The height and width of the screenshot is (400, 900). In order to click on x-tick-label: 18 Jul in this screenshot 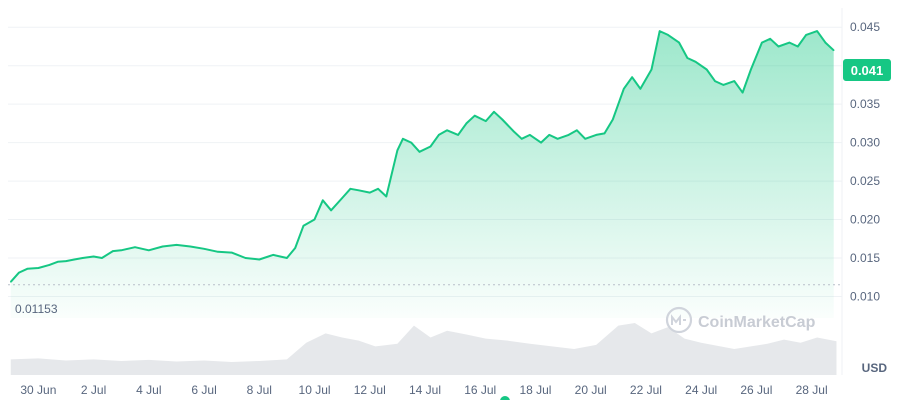, I will do `click(535, 390)`.